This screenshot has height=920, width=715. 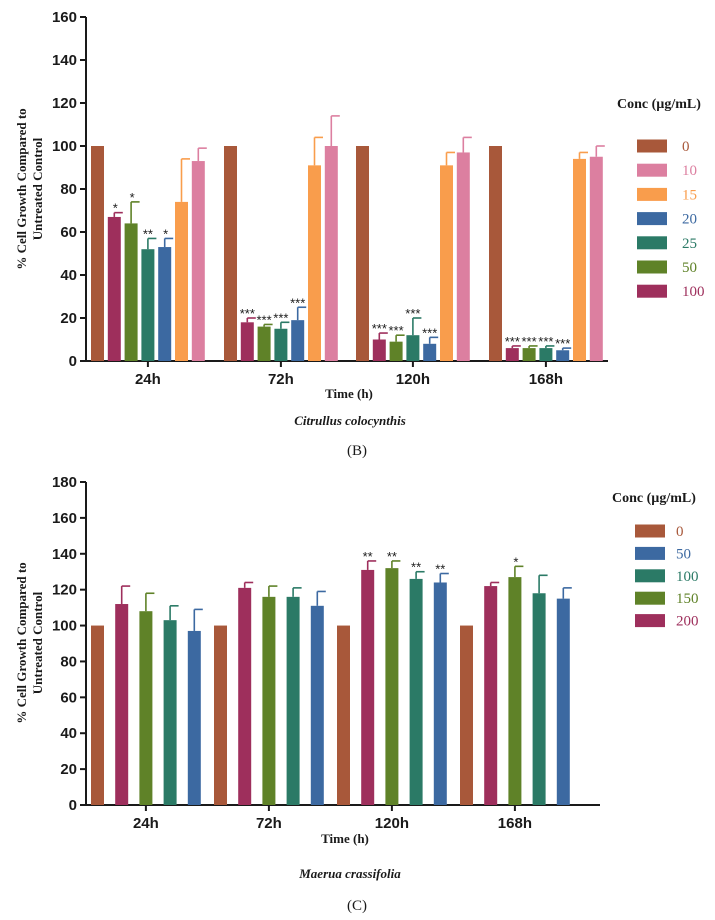 What do you see at coordinates (350, 420) in the screenshot?
I see `species-name: Citrullus colocynthis` at bounding box center [350, 420].